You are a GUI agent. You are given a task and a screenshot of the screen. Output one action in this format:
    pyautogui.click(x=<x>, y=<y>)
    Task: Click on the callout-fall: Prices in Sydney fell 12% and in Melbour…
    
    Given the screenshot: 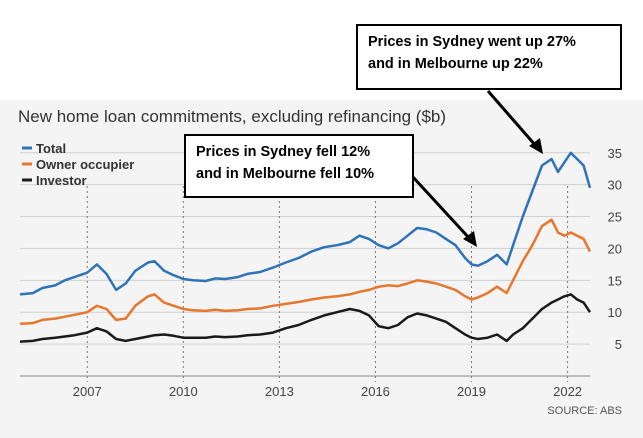 What is the action you would take?
    pyautogui.click(x=299, y=166)
    